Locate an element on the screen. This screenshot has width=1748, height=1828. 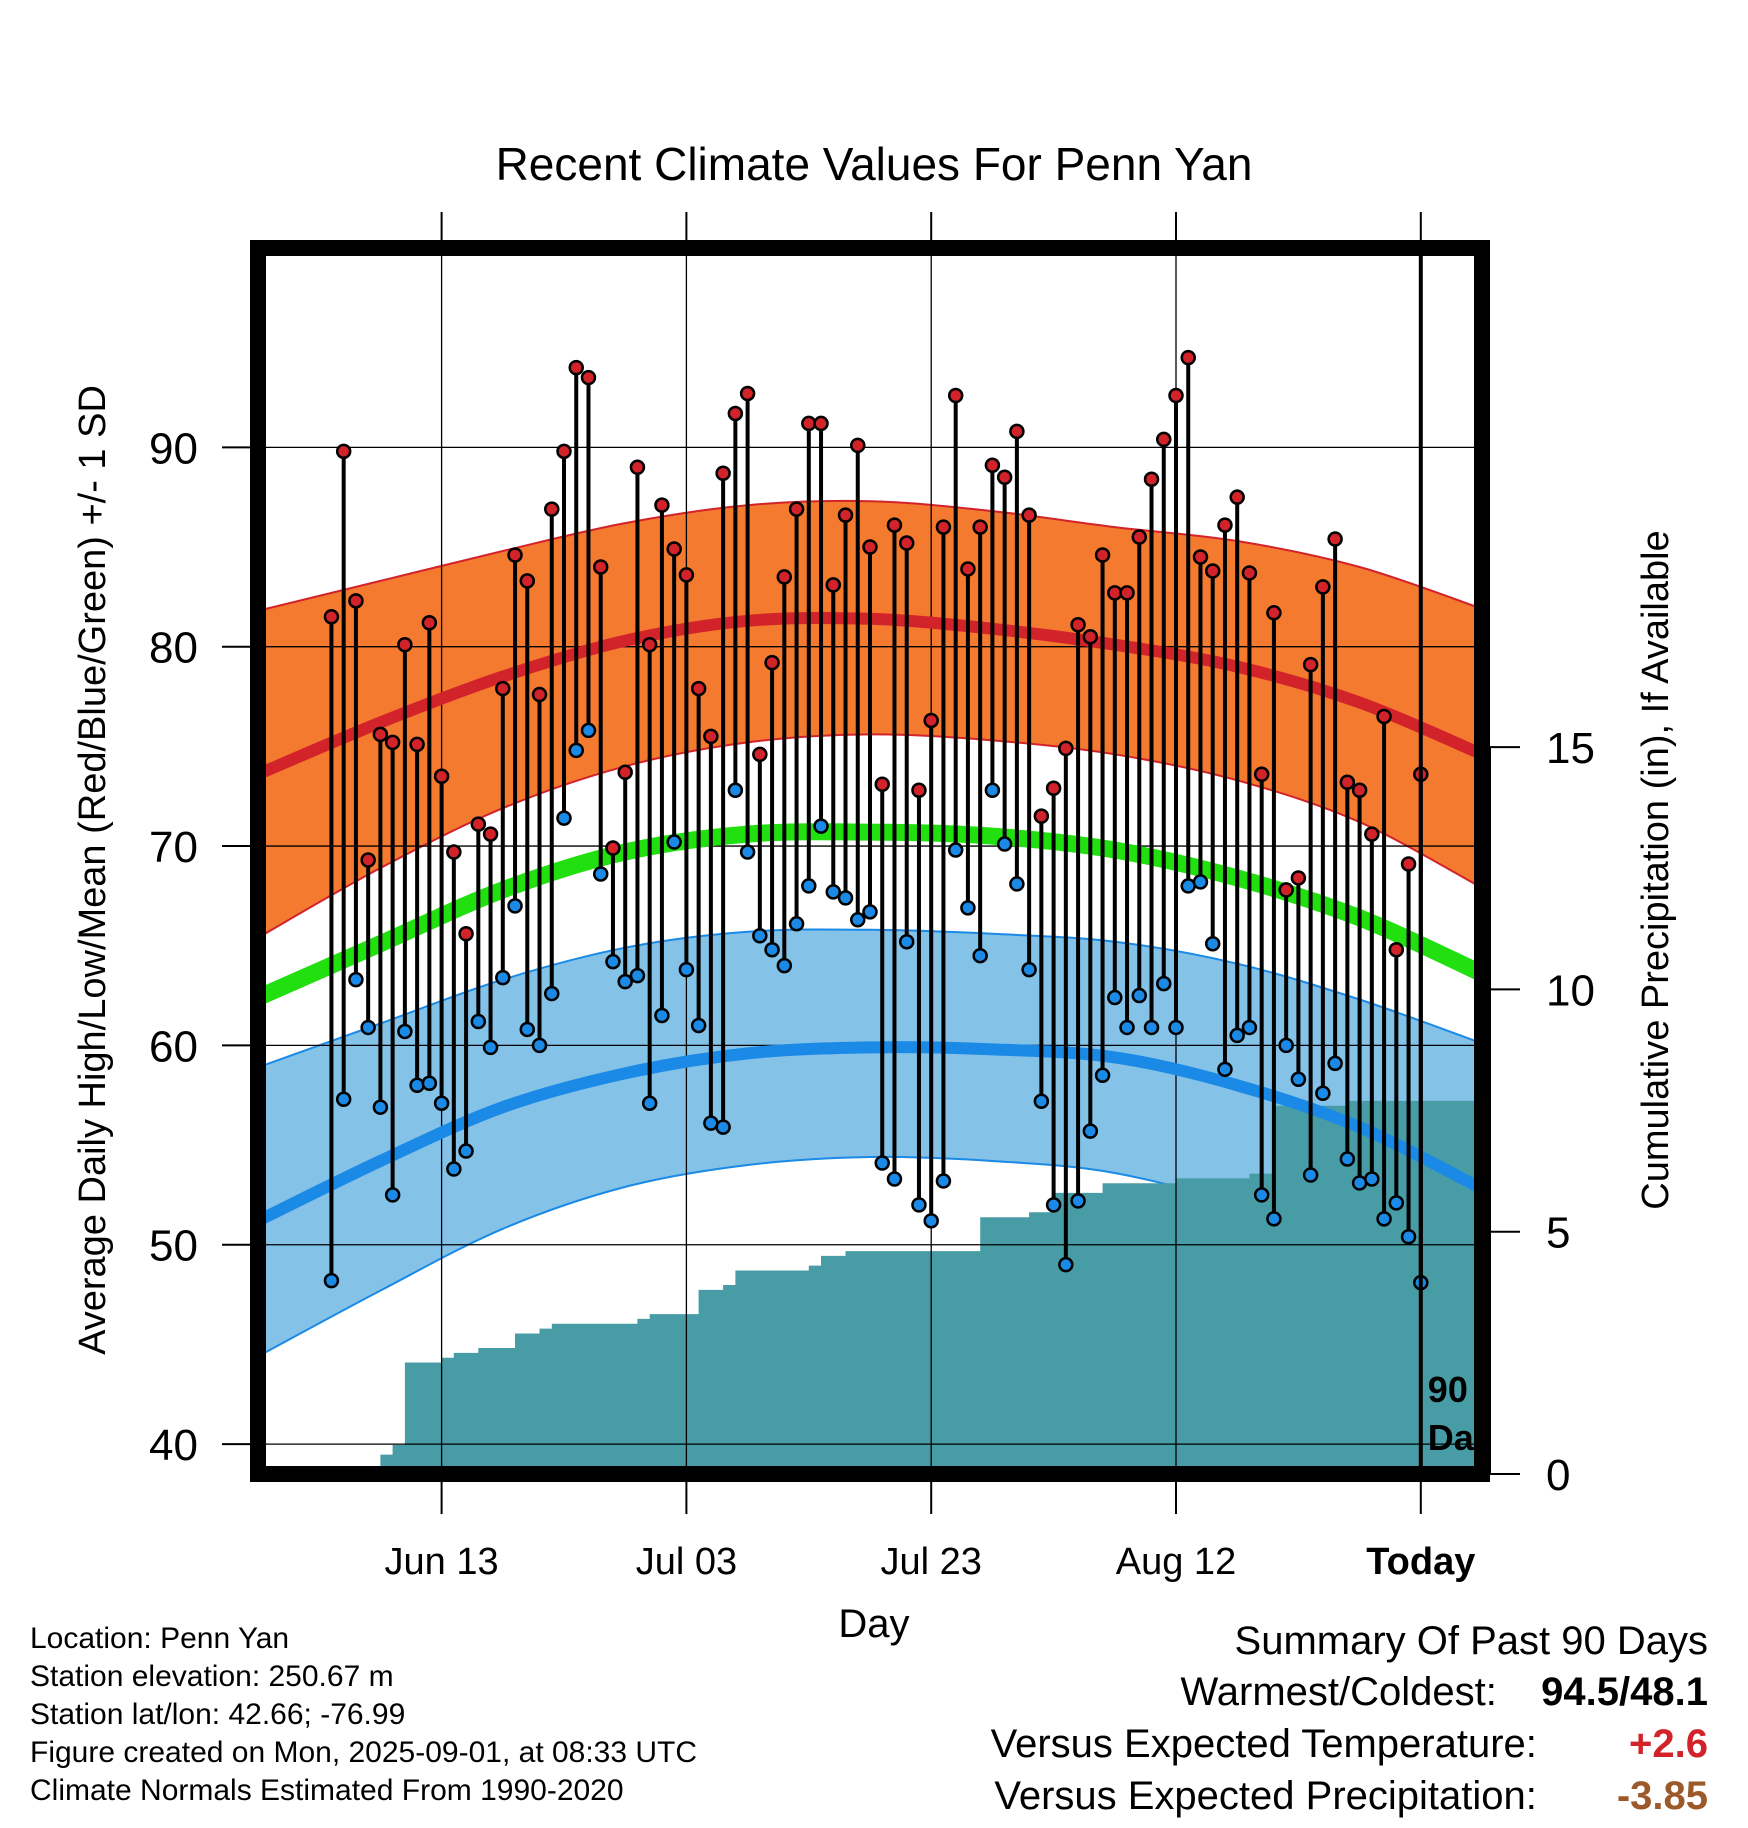
info-latlon: Station lat/lon: 42.66; -76.99 is located at coordinates (218, 1714).